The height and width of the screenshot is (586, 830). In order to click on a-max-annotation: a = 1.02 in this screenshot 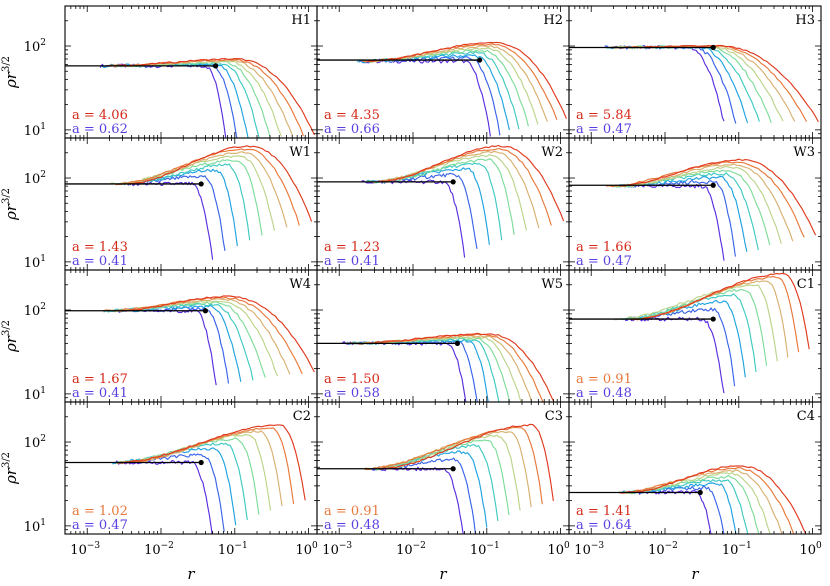, I will do `click(100, 511)`.